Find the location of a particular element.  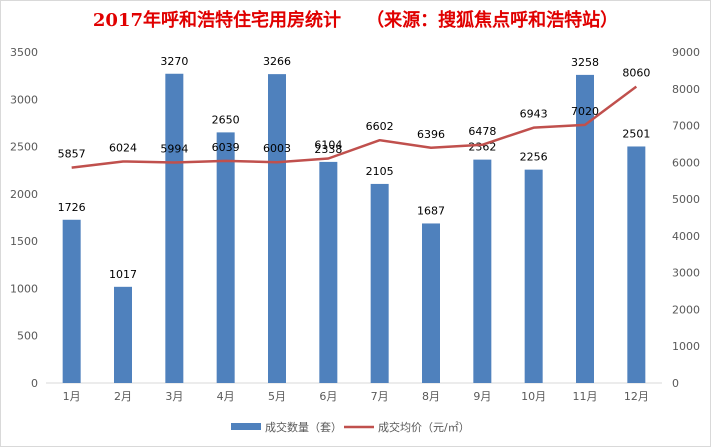

bar-data-label: 2105 is located at coordinates (380, 171).